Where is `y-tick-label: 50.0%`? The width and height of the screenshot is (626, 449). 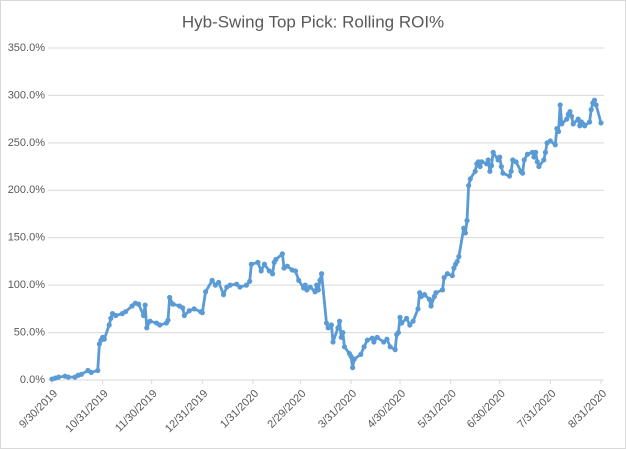
y-tick-label: 50.0% is located at coordinates (29, 332).